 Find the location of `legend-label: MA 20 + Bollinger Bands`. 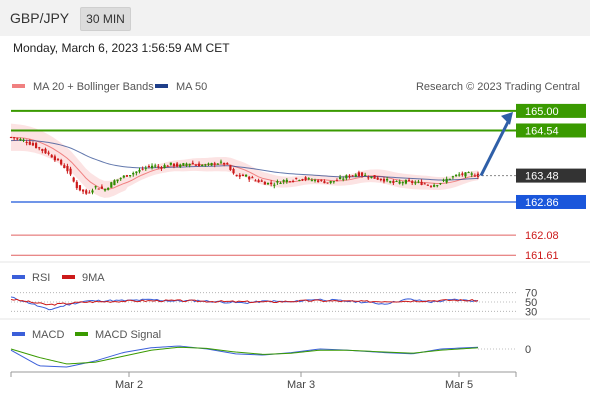

legend-label: MA 20 + Bollinger Bands is located at coordinates (93, 87).